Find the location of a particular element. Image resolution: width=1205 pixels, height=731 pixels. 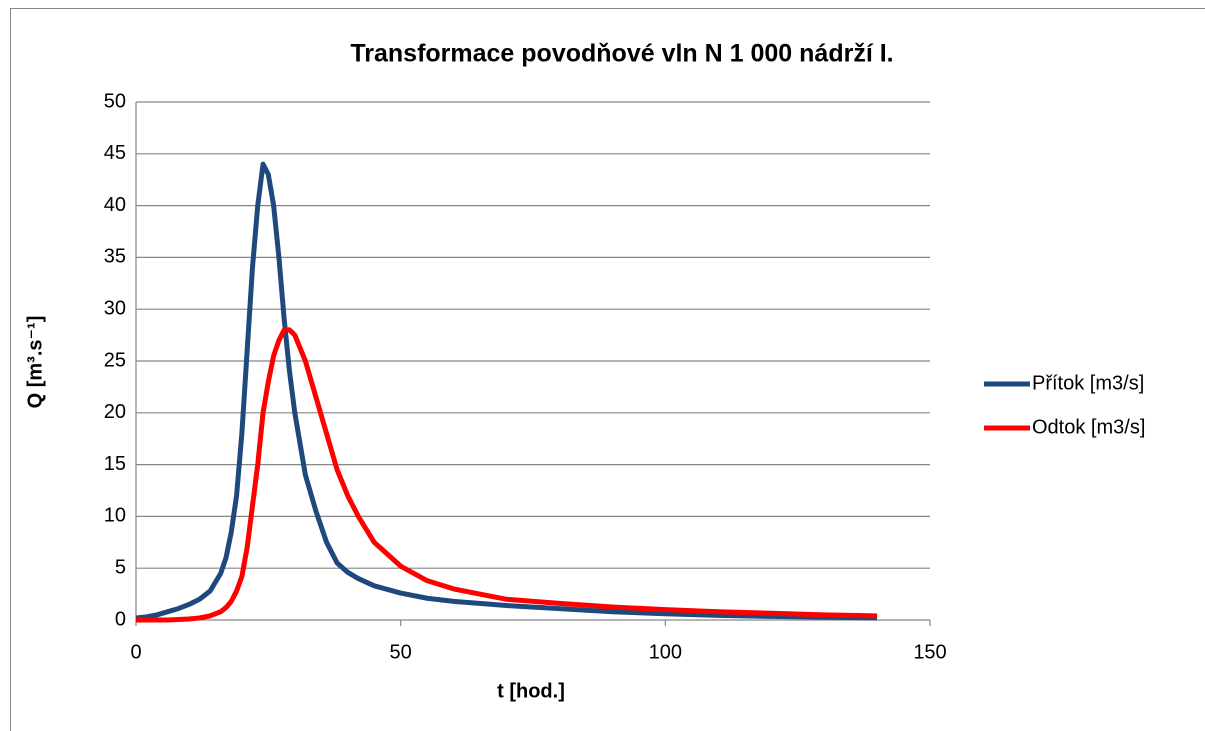

y-tick-label: 5 is located at coordinates (120, 567).